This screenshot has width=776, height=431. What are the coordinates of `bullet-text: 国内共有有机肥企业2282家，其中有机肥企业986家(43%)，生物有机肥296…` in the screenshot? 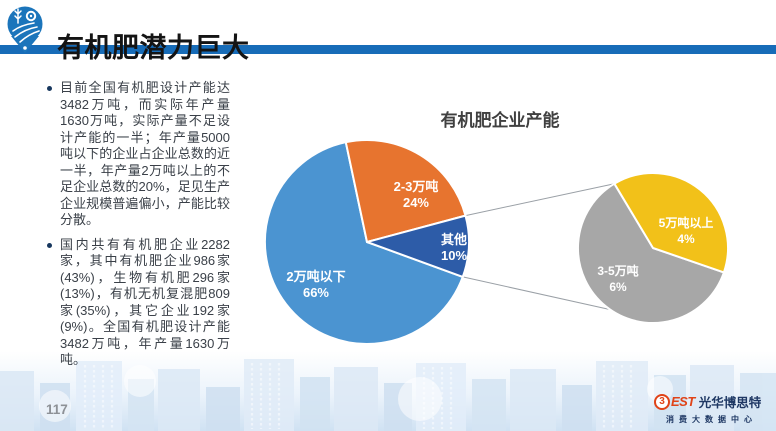 It's located at (145, 302).